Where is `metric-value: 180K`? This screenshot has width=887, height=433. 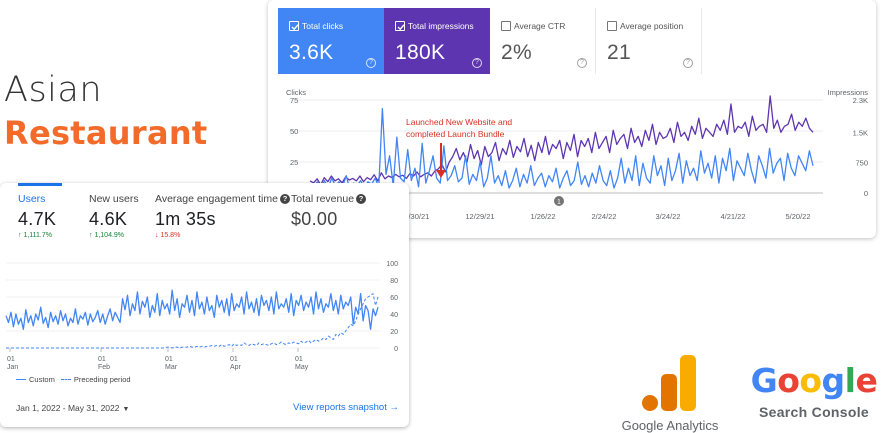 metric-value: 180K is located at coordinates (420, 52).